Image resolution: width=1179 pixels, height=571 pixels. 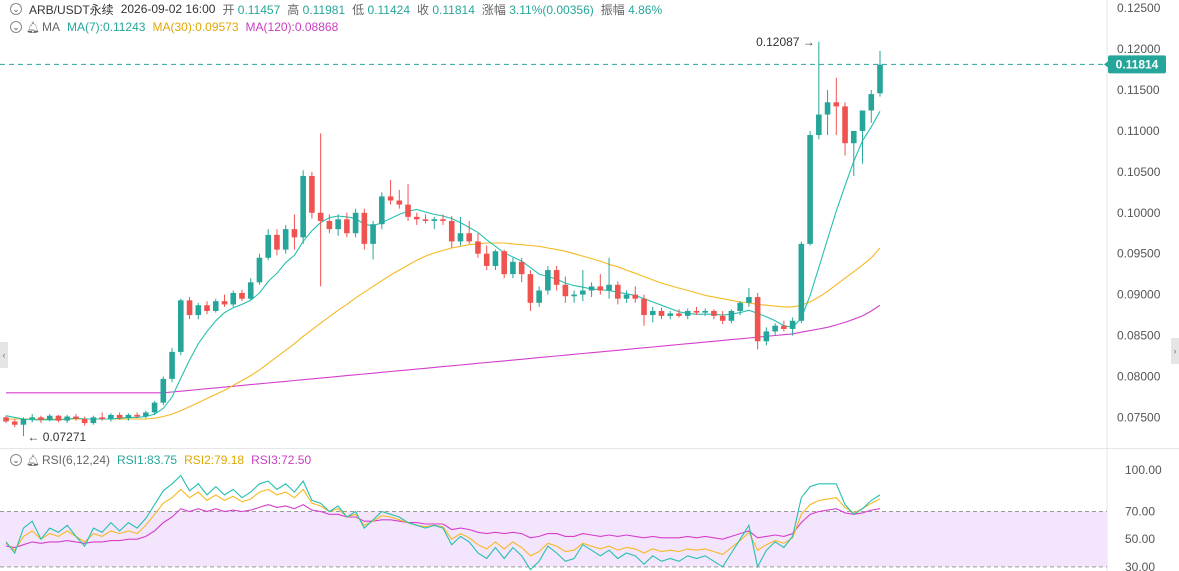 What do you see at coordinates (56, 437) in the screenshot?
I see `min-price-annotation: ← 0.07271` at bounding box center [56, 437].